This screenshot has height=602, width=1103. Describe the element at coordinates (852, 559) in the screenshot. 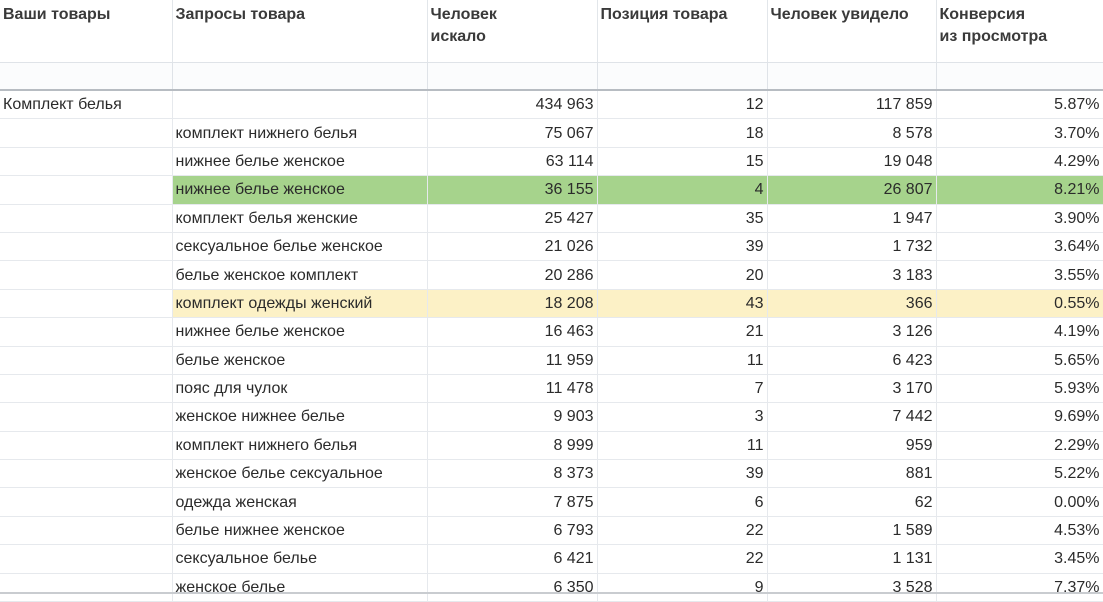

I see `cell-seen: 1 131` at that location.